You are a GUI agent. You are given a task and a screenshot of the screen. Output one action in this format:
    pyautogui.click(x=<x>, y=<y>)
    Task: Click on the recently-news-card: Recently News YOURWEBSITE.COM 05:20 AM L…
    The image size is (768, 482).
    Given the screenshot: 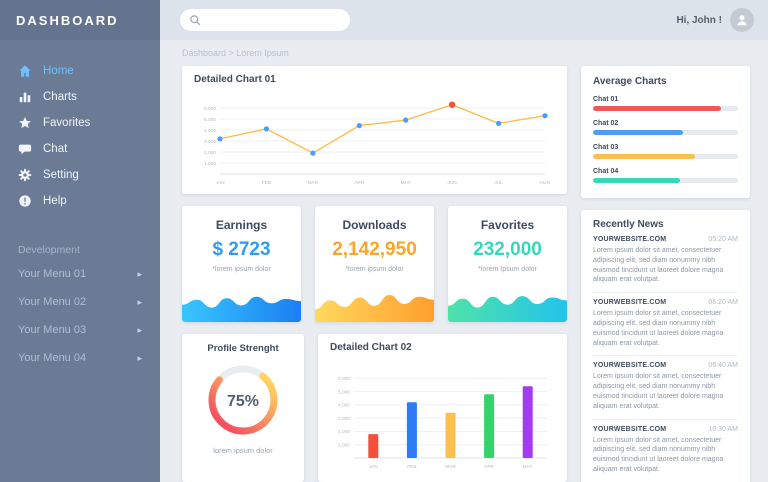 What is the action you would take?
    pyautogui.click(x=665, y=346)
    